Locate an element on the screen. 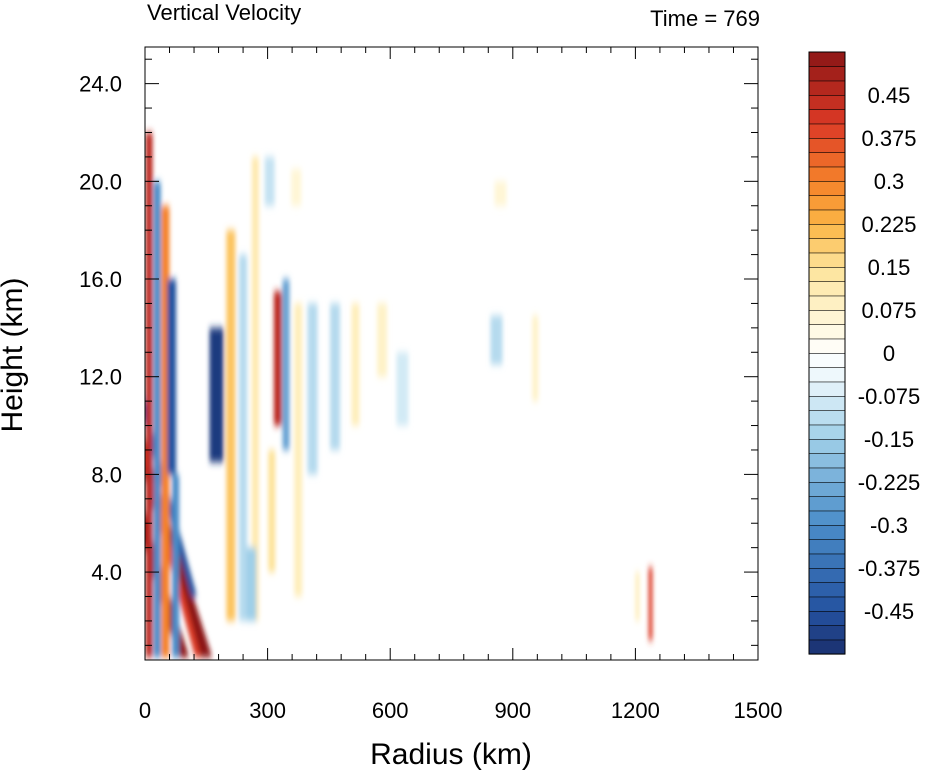 Image resolution: width=935 pixels, height=774 pixels. colorbar-label-9: -0.225 is located at coordinates (889, 482).